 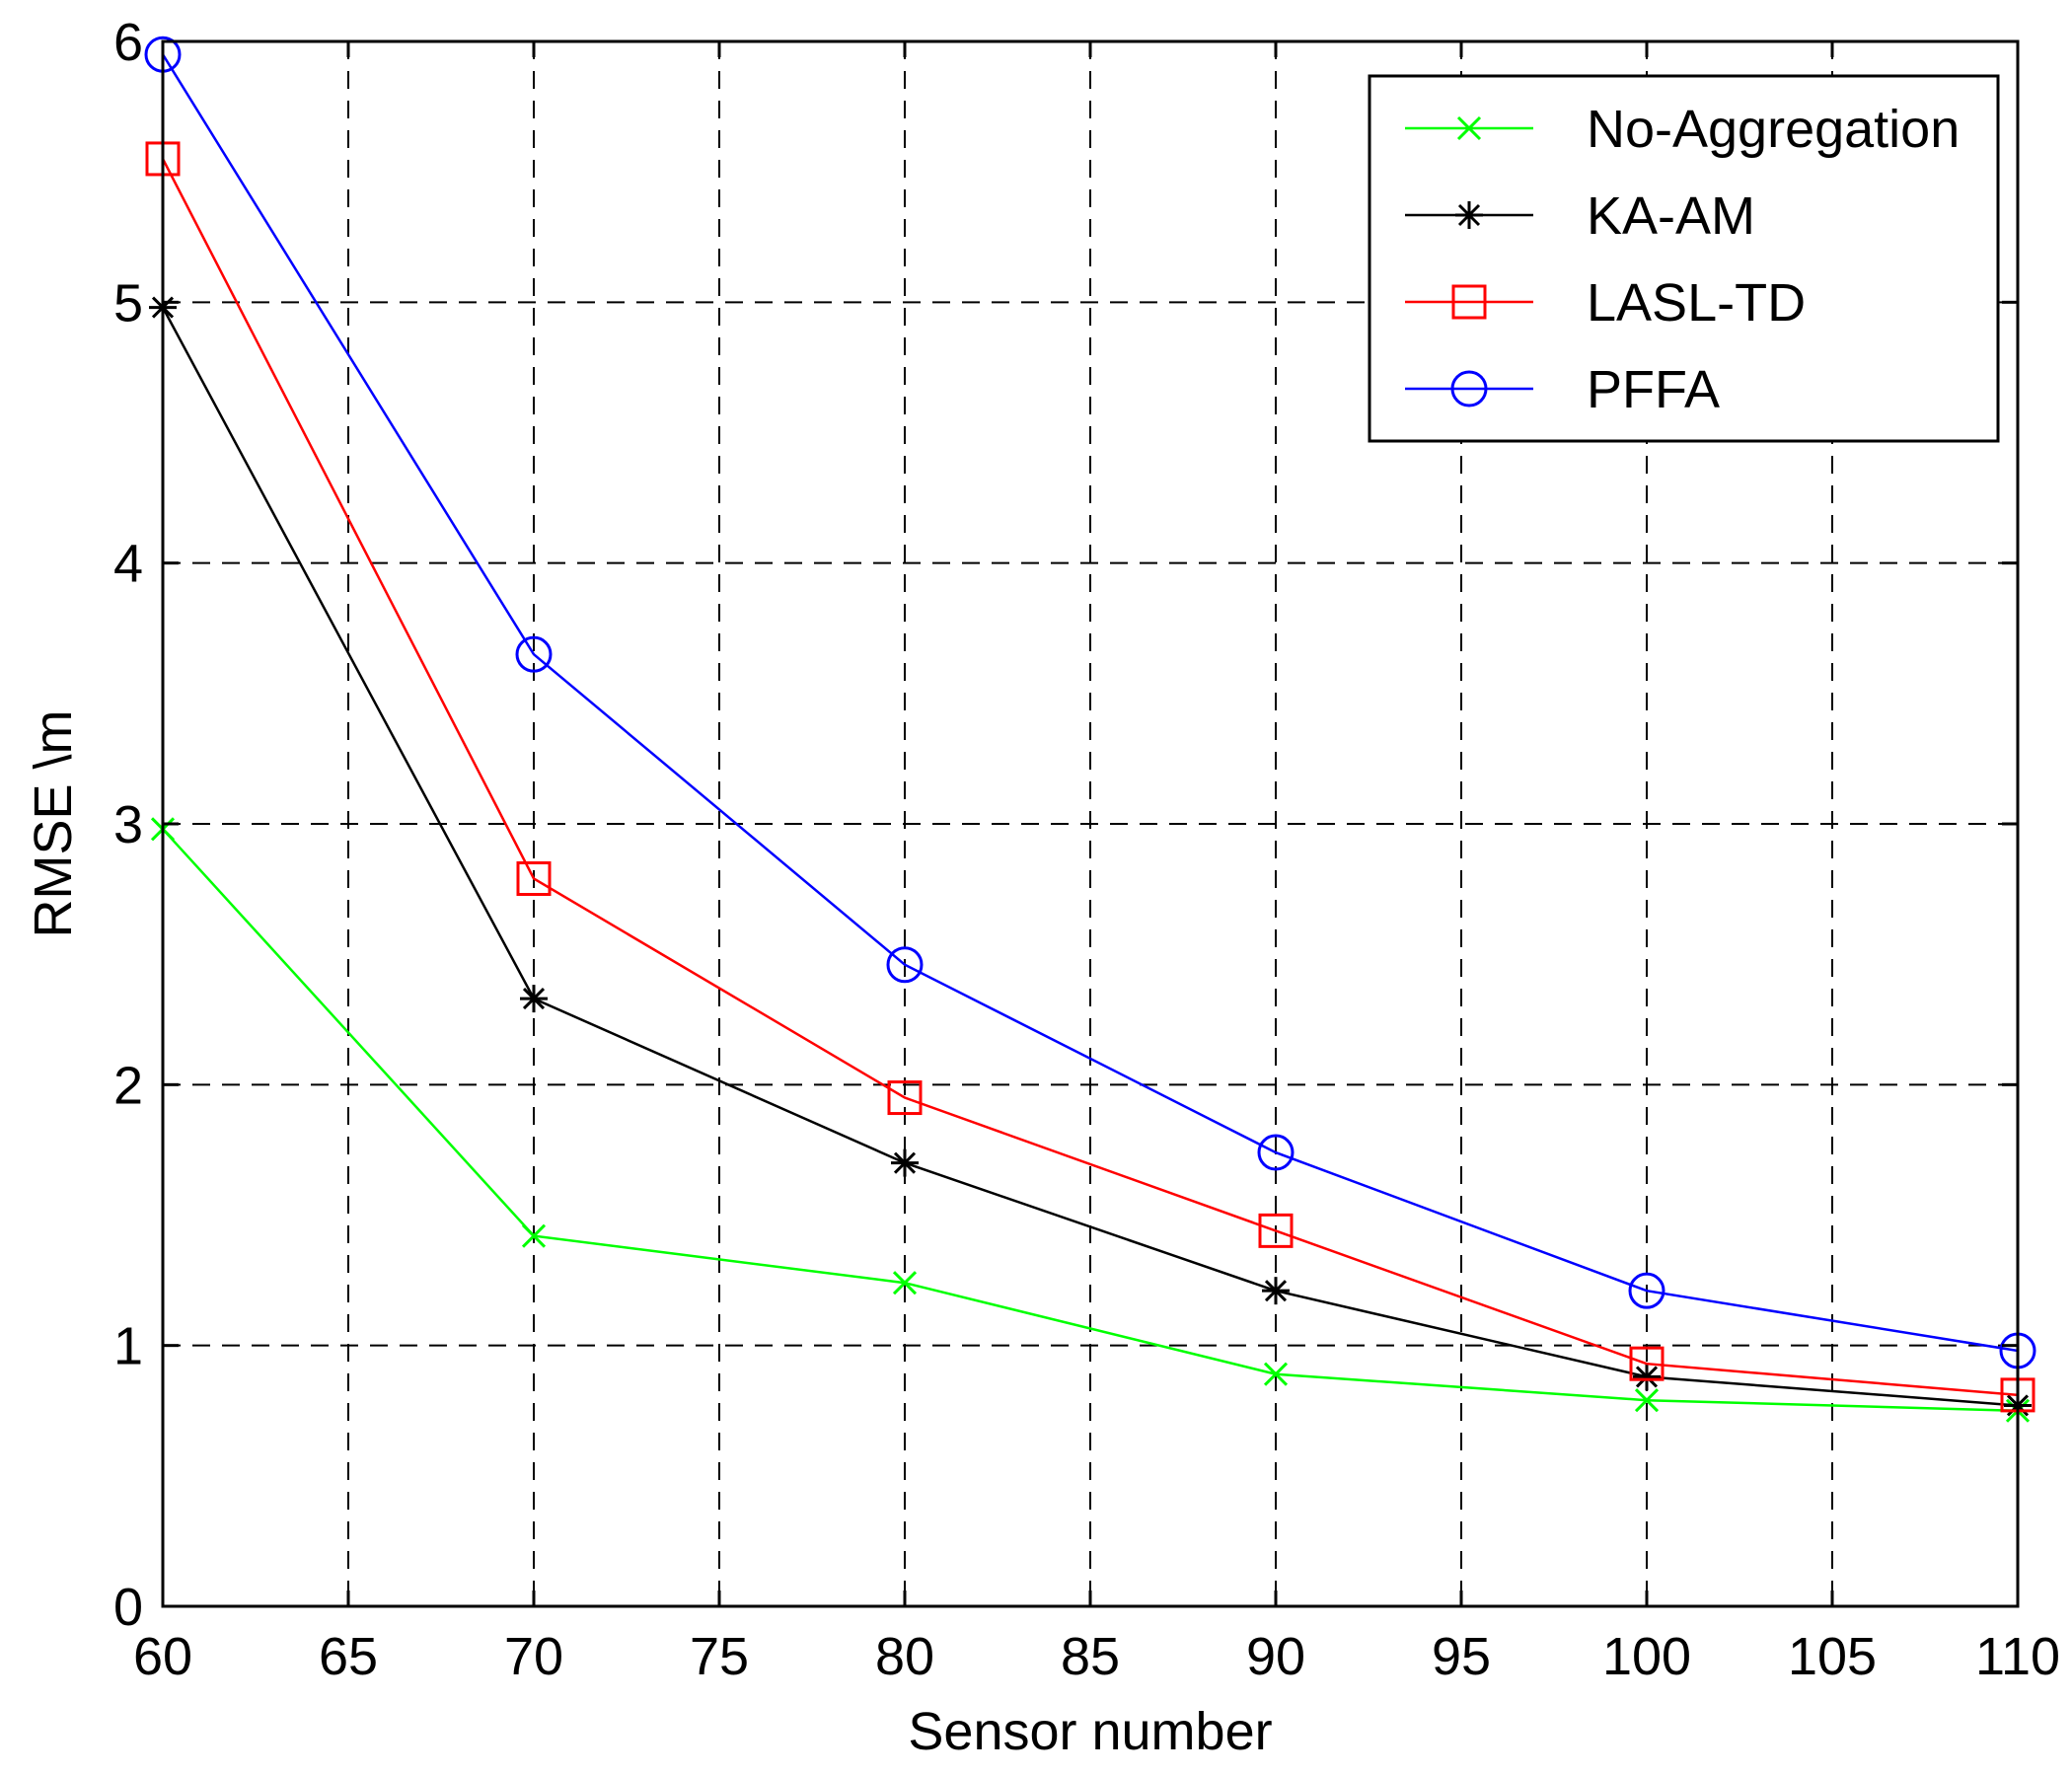 I want to click on y-tick-label: 0, so click(x=128, y=1608).